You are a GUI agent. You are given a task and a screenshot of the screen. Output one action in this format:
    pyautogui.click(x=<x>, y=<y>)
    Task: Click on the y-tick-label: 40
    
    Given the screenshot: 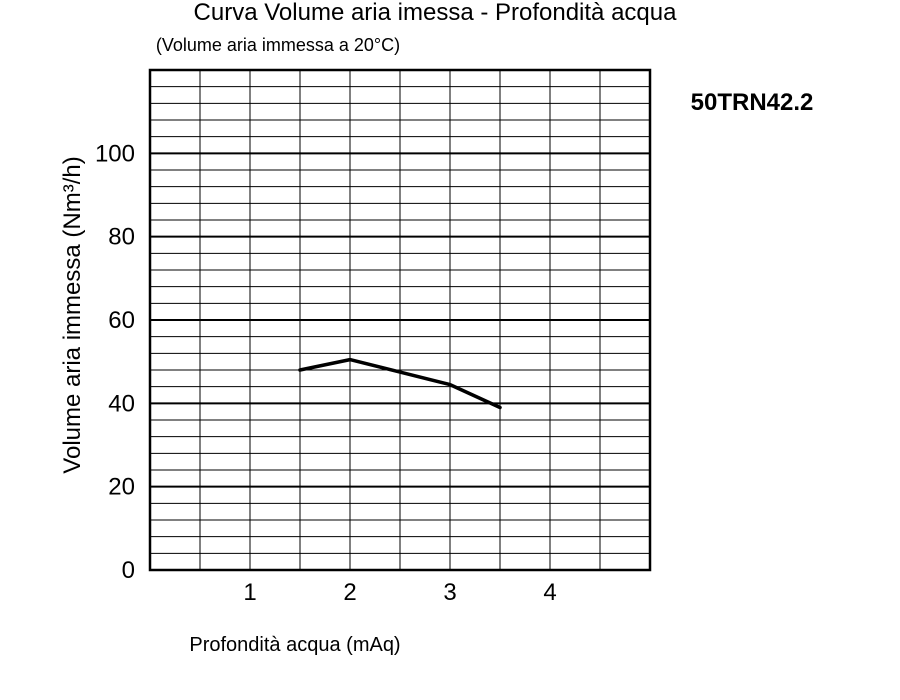 What is the action you would take?
    pyautogui.click(x=121, y=403)
    